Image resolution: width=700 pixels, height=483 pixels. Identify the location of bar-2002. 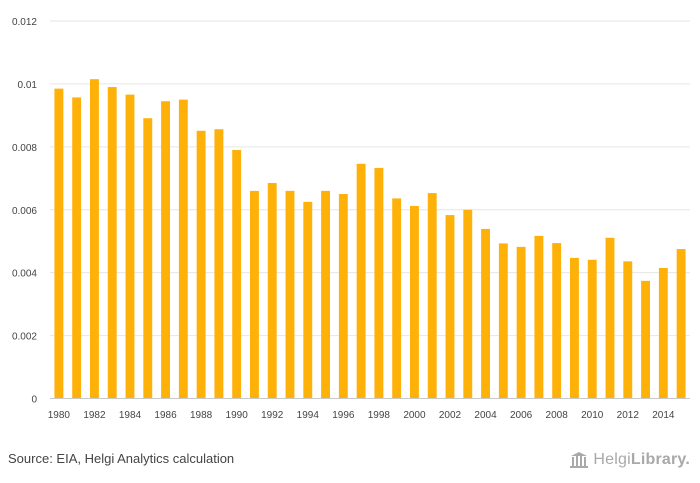
(450, 307).